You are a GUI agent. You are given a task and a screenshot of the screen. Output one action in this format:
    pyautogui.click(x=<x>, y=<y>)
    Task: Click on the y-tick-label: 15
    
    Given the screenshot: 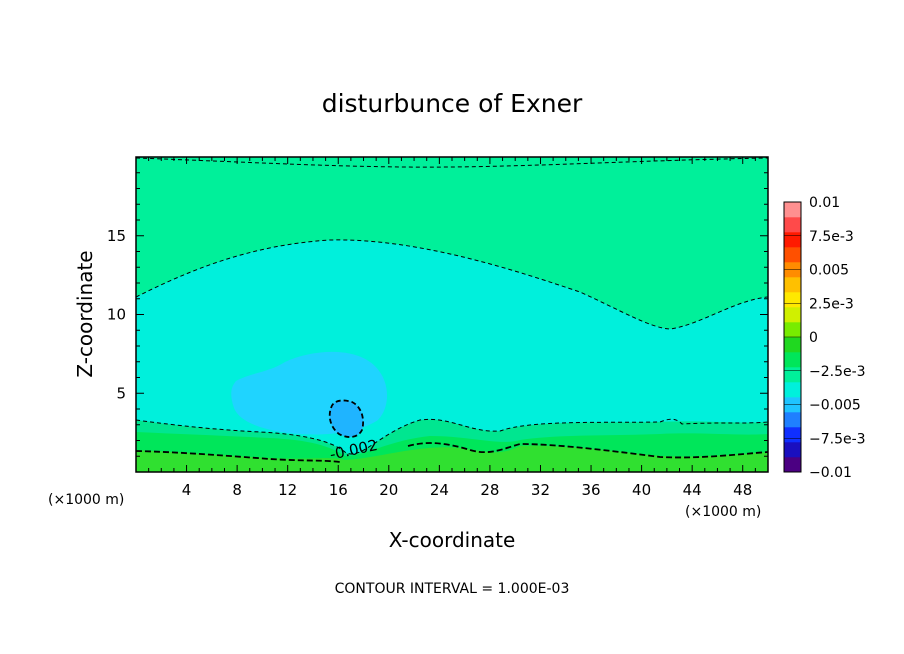 What is the action you would take?
    pyautogui.click(x=116, y=236)
    